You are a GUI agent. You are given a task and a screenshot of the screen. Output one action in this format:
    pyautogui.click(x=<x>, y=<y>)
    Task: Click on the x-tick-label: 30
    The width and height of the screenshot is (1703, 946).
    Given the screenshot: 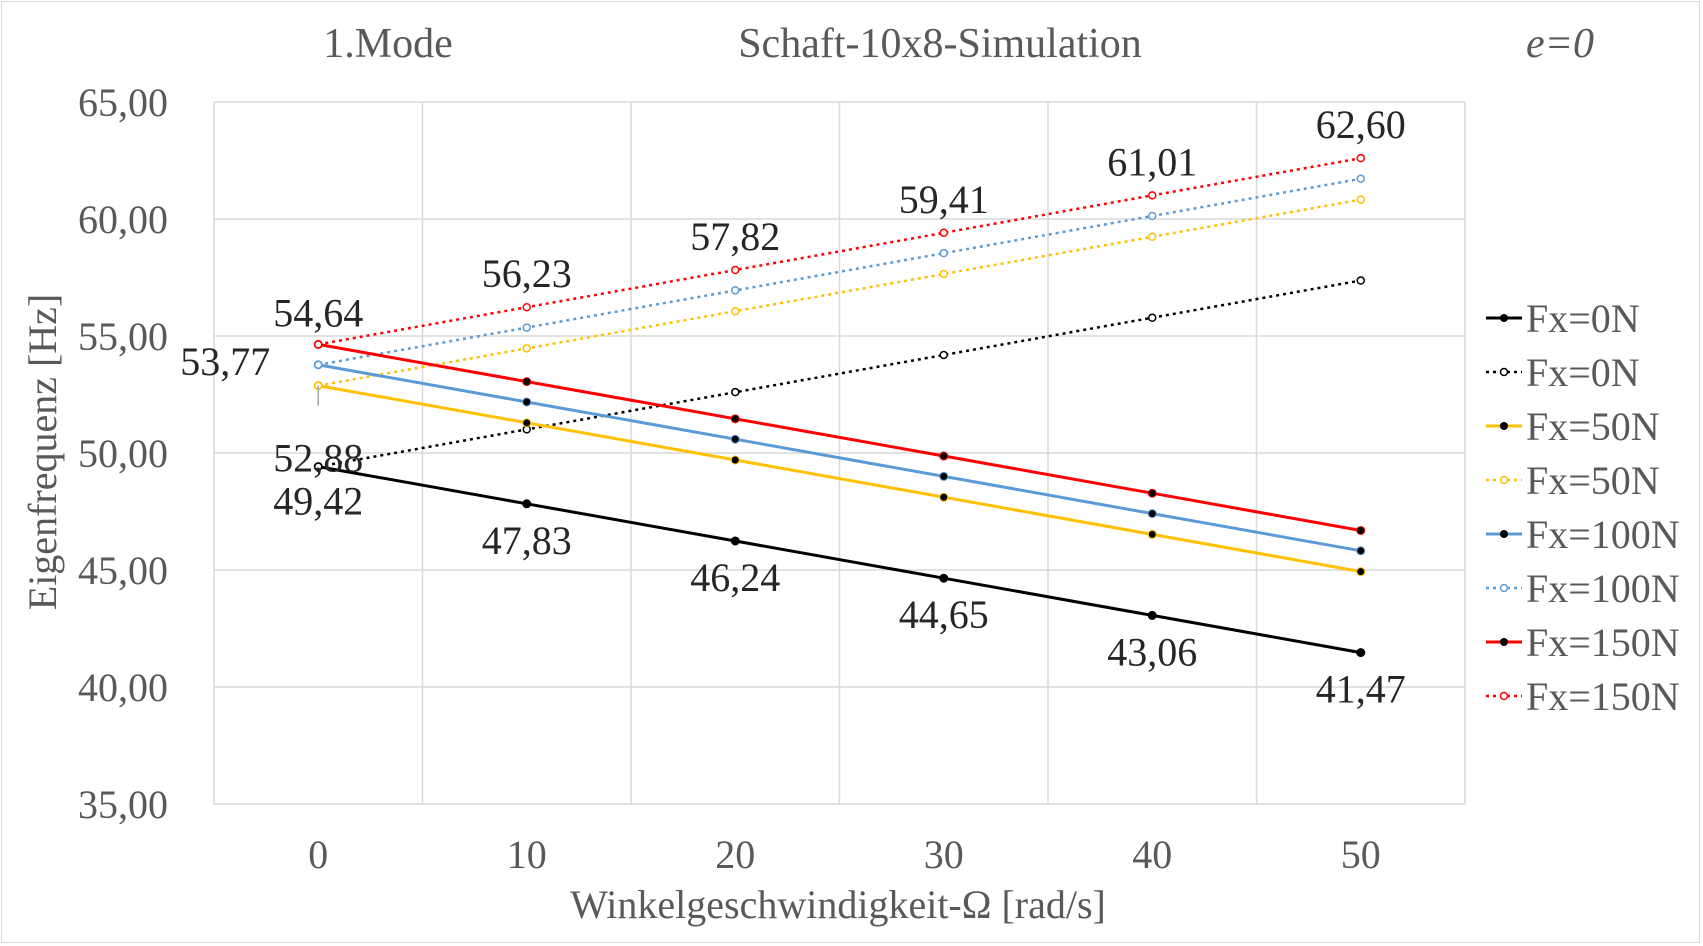 What is the action you would take?
    pyautogui.click(x=944, y=854)
    